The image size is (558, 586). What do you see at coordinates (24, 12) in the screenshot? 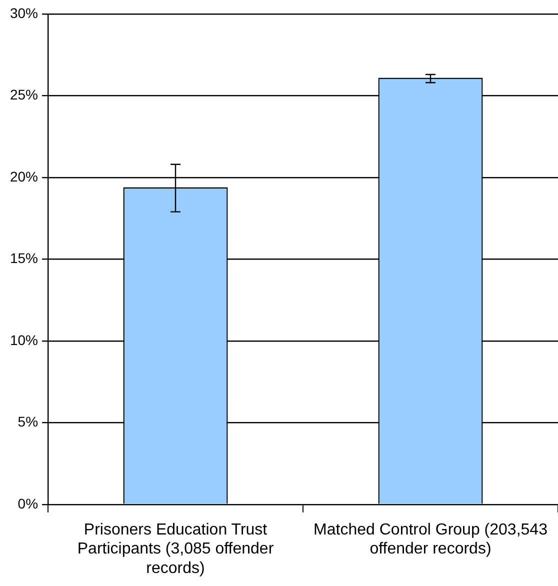
I see `y-tick-label: 30%` at bounding box center [24, 12].